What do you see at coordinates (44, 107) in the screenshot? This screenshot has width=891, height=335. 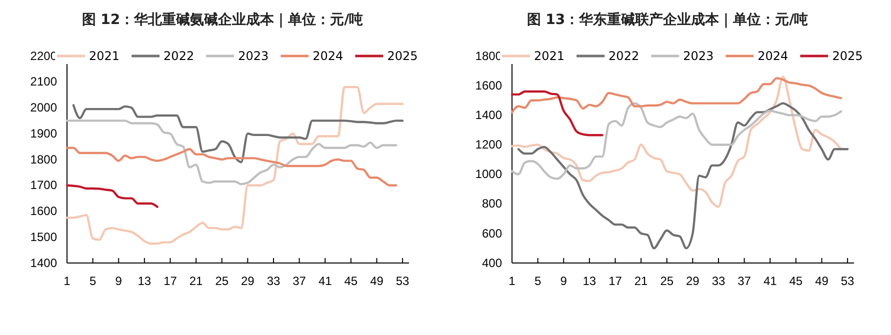 I see `y-tick-label: 2000` at bounding box center [44, 107].